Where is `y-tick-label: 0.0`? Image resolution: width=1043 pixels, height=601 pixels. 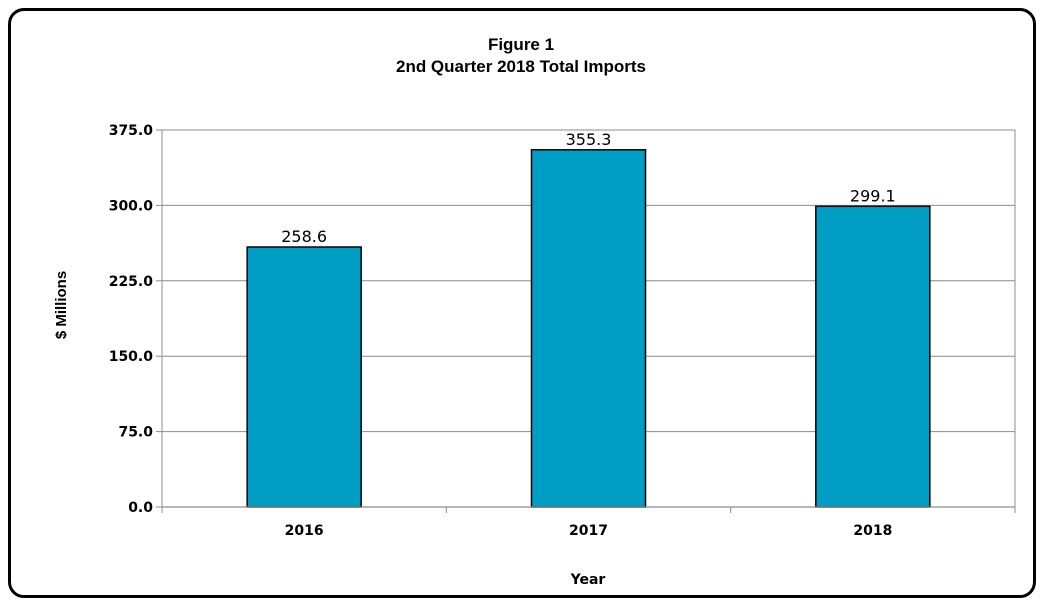
y-tick-label: 0.0 is located at coordinates (140, 508).